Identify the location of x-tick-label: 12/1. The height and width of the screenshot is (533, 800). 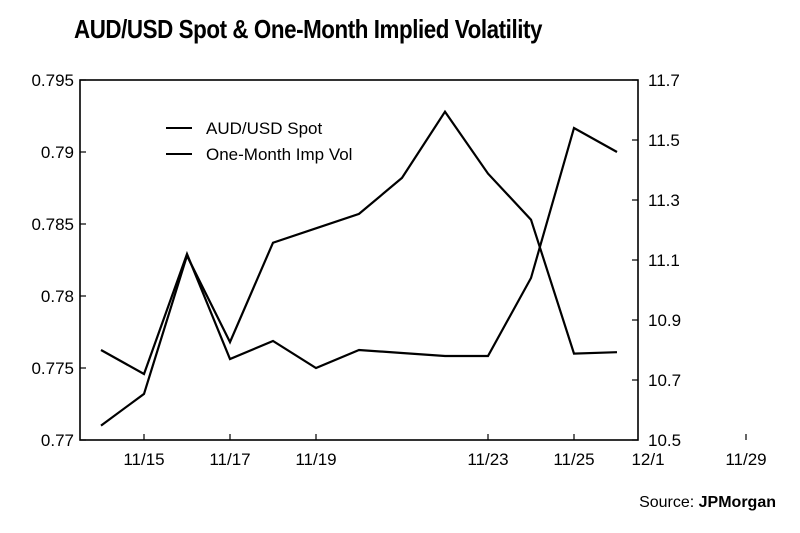
(647, 459).